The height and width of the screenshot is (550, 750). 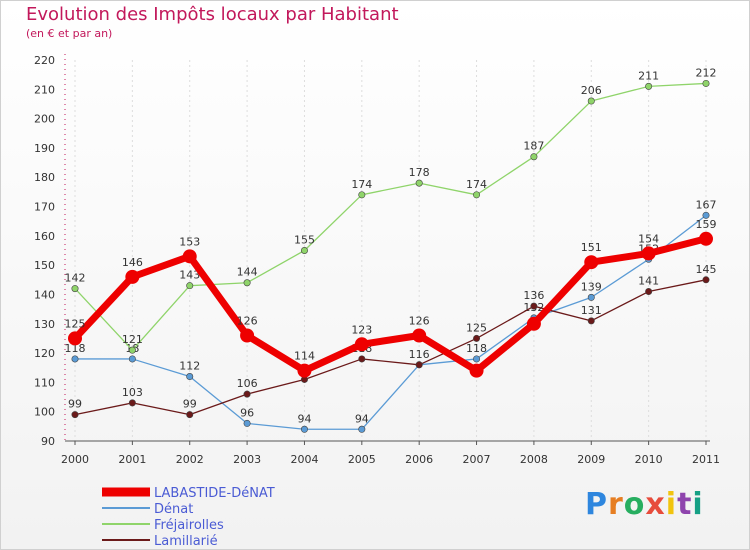 What do you see at coordinates (173, 509) in the screenshot?
I see `legend-label: Dénat` at bounding box center [173, 509].